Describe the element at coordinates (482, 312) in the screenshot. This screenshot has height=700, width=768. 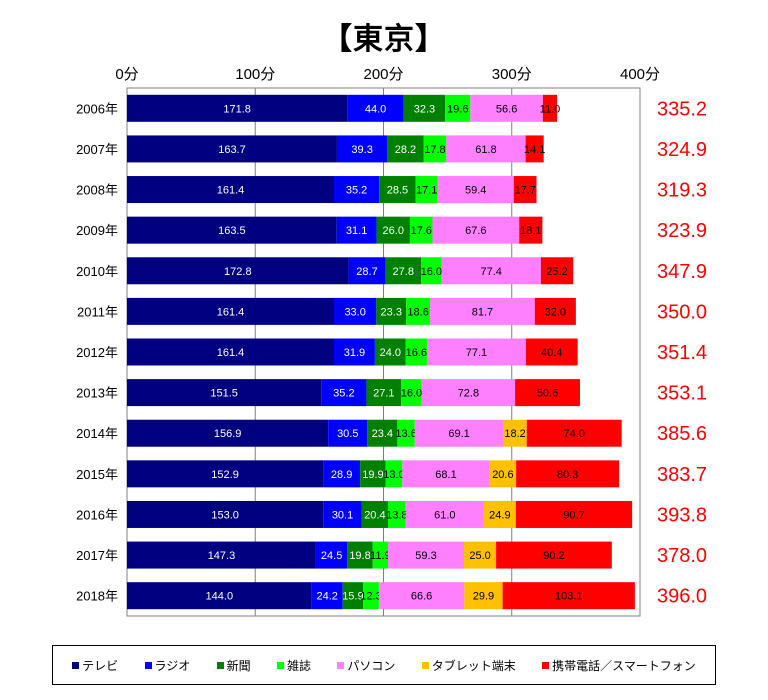
I see `data-label: 81.7` at that location.